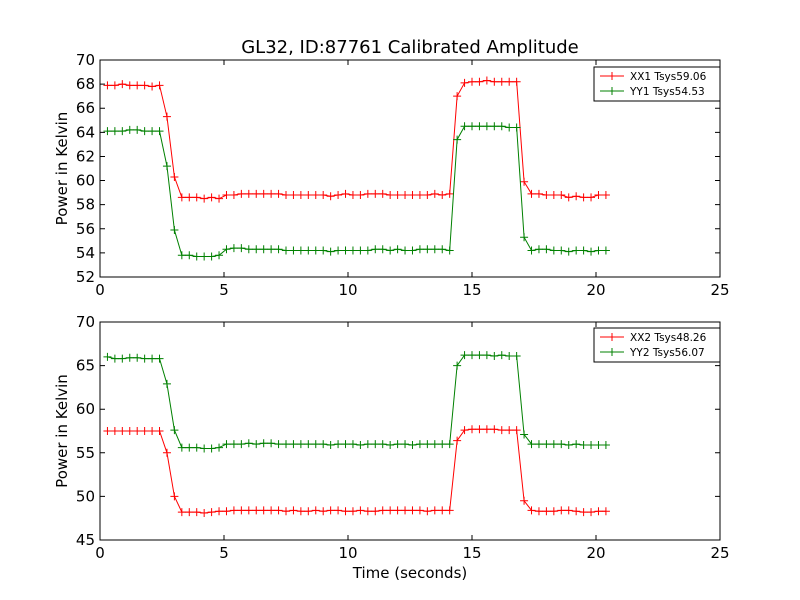 The height and width of the screenshot is (600, 800). I want to click on series-line-xx1, so click(356, 139).